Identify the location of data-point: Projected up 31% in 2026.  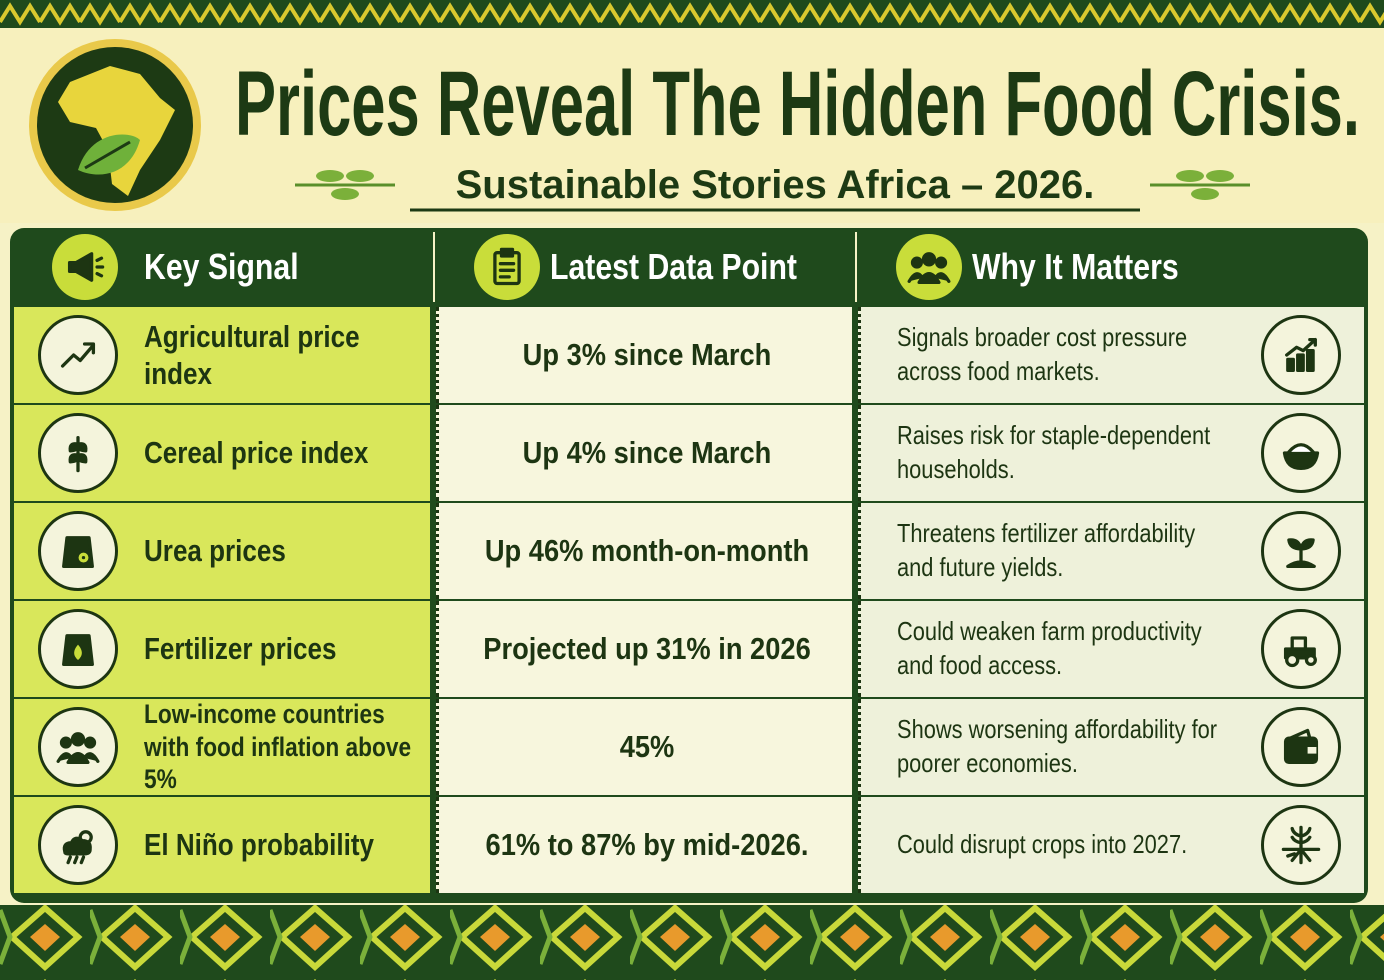
(647, 648).